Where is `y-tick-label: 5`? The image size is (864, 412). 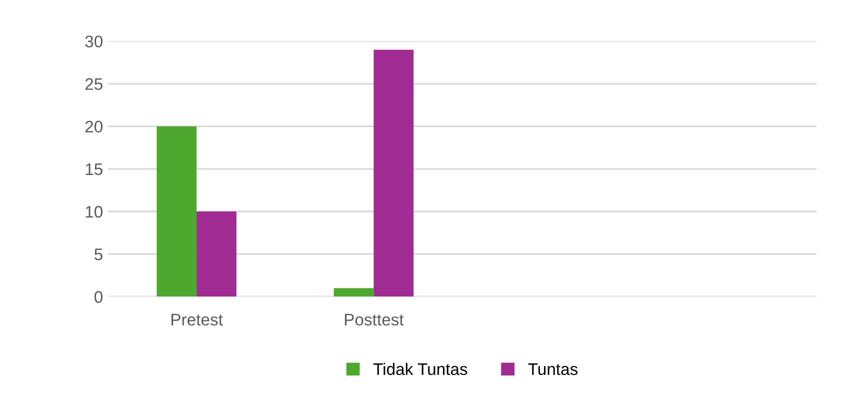
y-tick-label: 5 is located at coordinates (98, 254).